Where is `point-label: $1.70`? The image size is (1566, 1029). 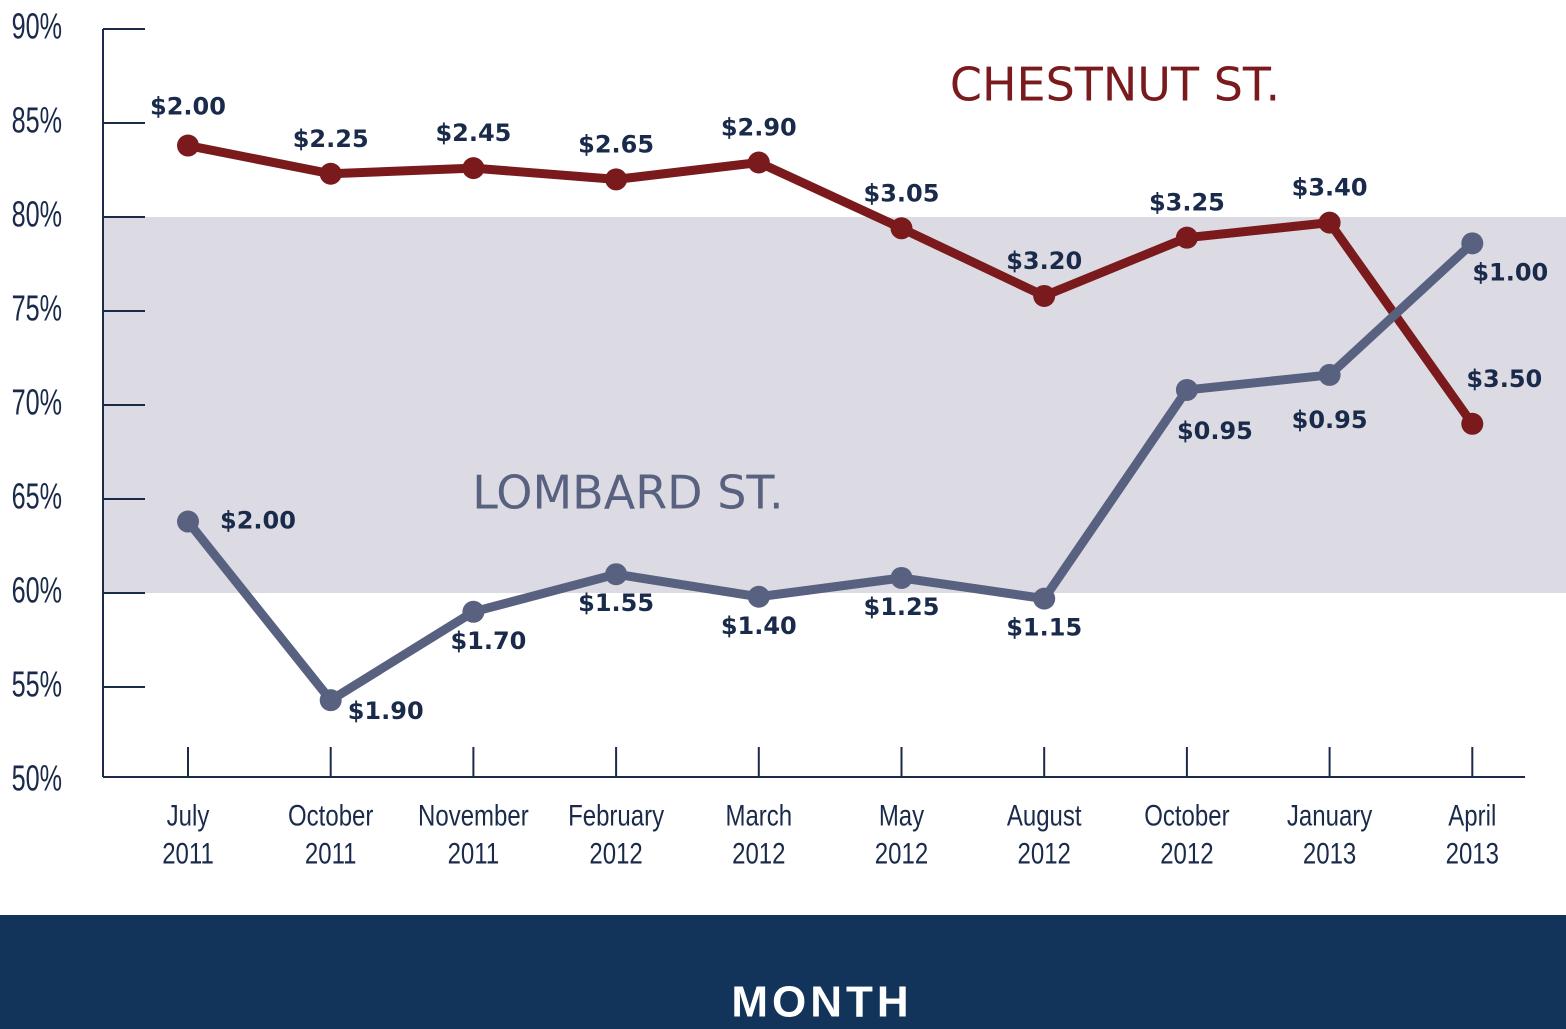
point-label: $1.70 is located at coordinates (488, 641).